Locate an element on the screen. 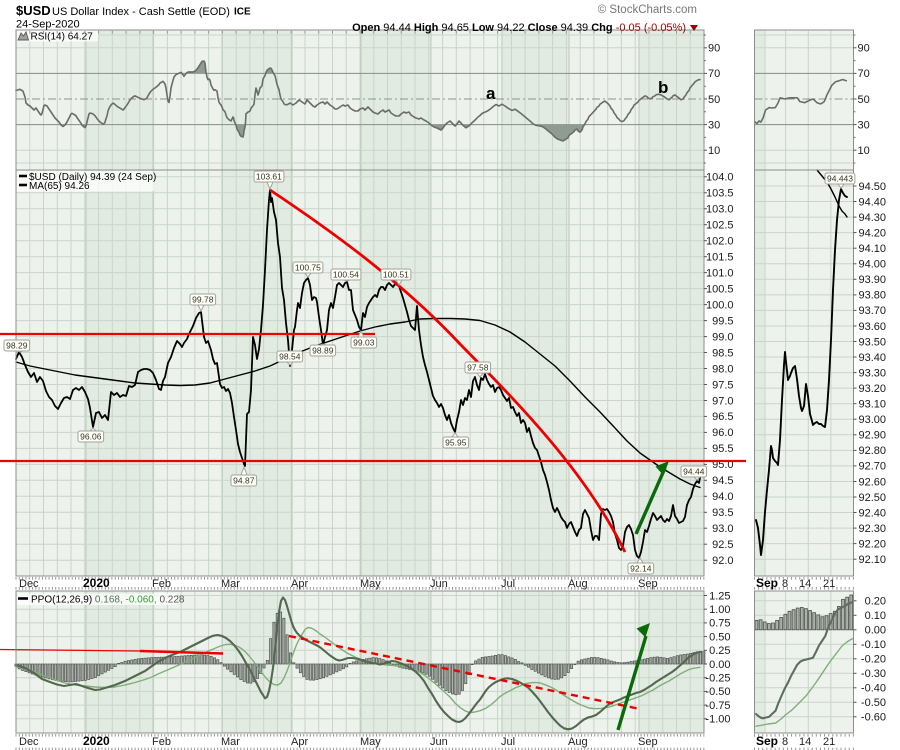 The height and width of the screenshot is (750, 900). svg-text: 103.0 is located at coordinates (720, 210).